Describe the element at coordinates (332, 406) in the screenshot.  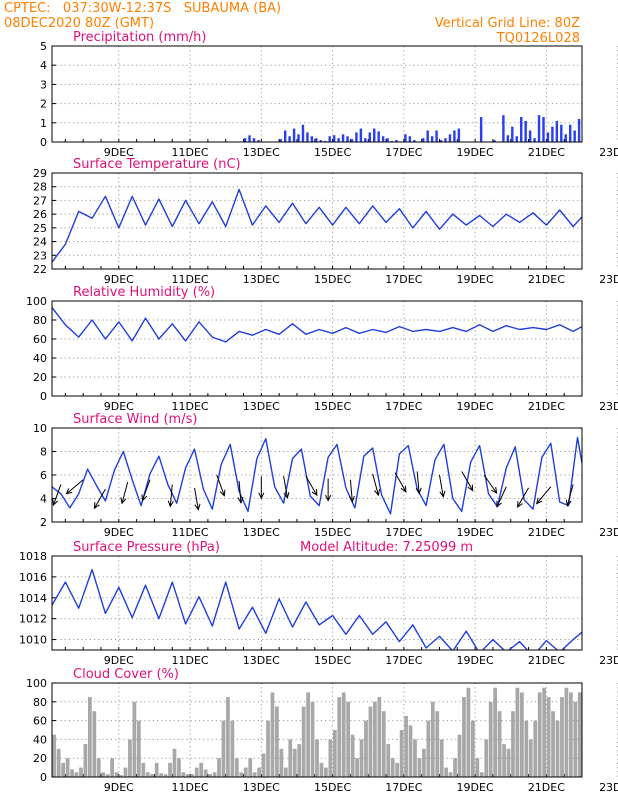
I see `humidity-xtick-label: 15DEC` at that location.